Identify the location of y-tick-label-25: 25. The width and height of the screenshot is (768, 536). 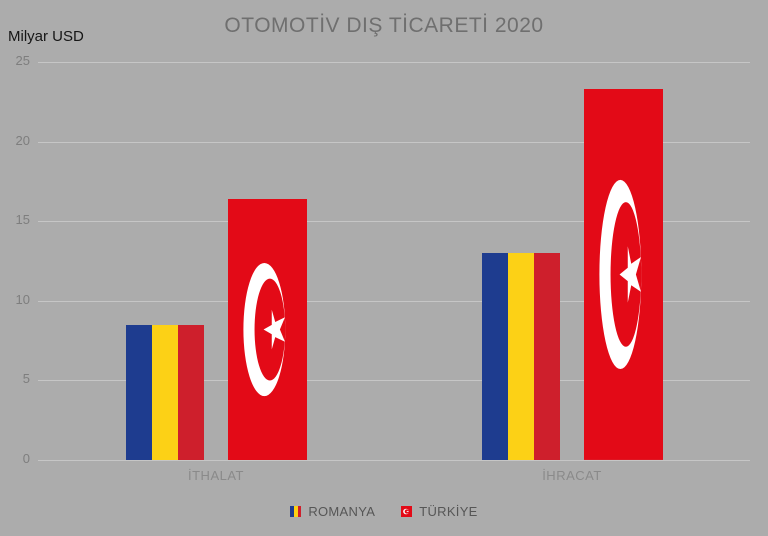
(22, 60).